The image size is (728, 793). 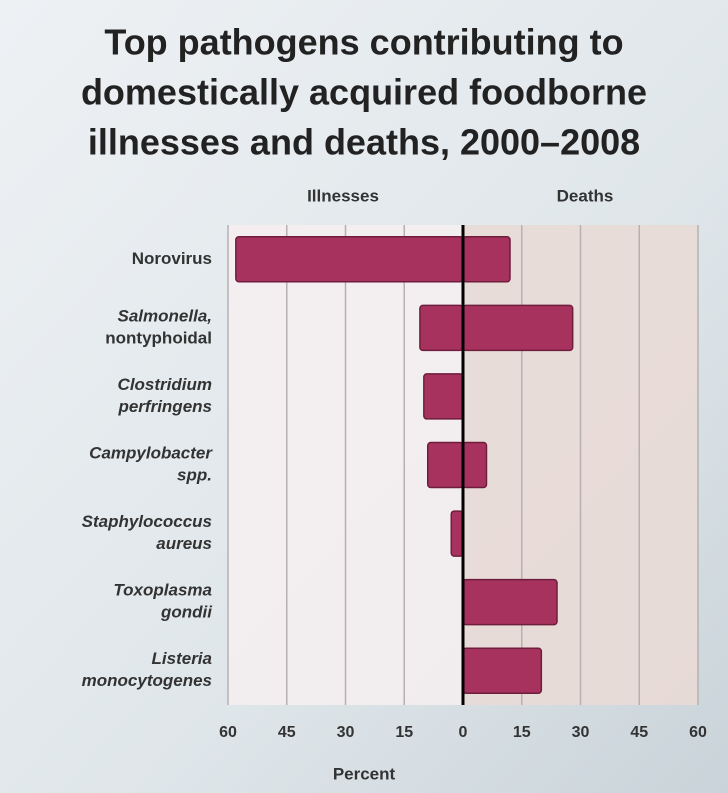 What do you see at coordinates (364, 142) in the screenshot?
I see `chart-title: illnesses and deaths, 2000–2008` at bounding box center [364, 142].